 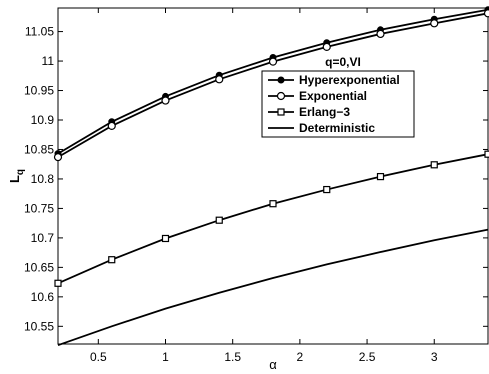 I want to click on y-tick-label: 10.65, so click(x=39, y=267).